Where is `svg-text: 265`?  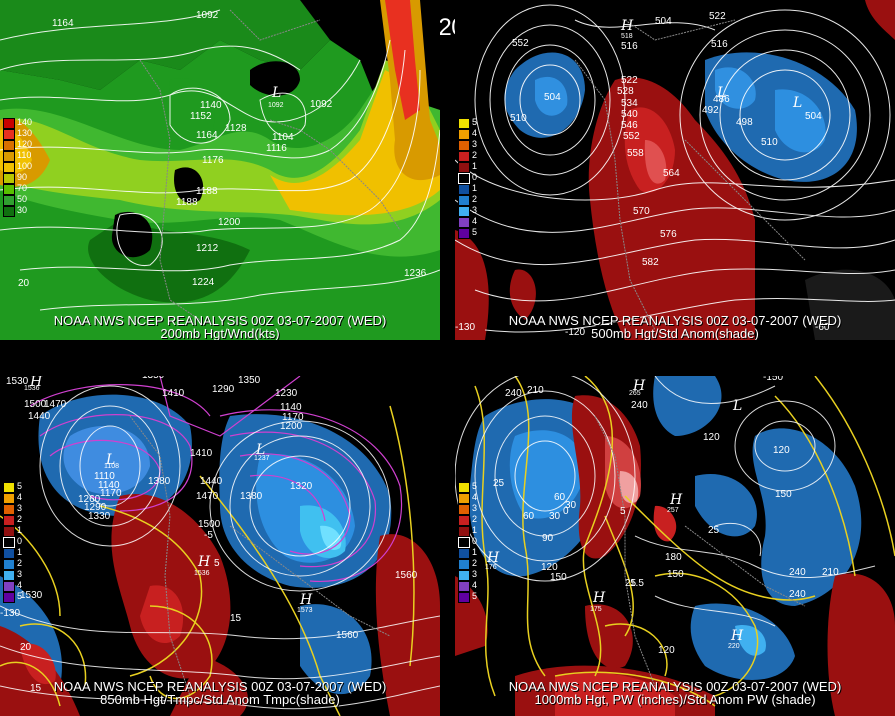 svg-text: 265 is located at coordinates (635, 393).